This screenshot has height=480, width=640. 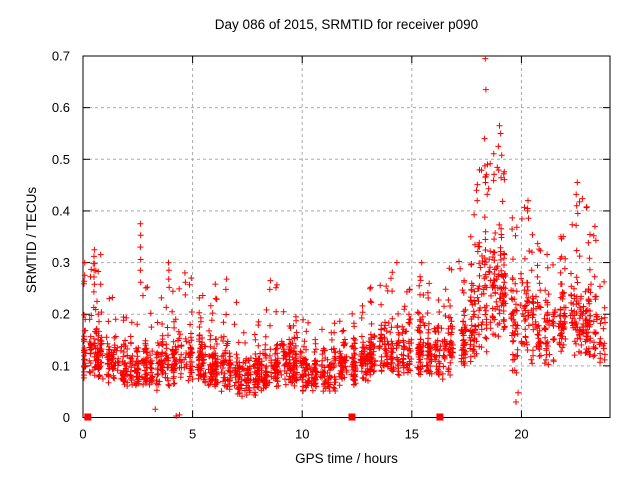 I want to click on y-tick-label: 0.5, so click(x=61, y=159).